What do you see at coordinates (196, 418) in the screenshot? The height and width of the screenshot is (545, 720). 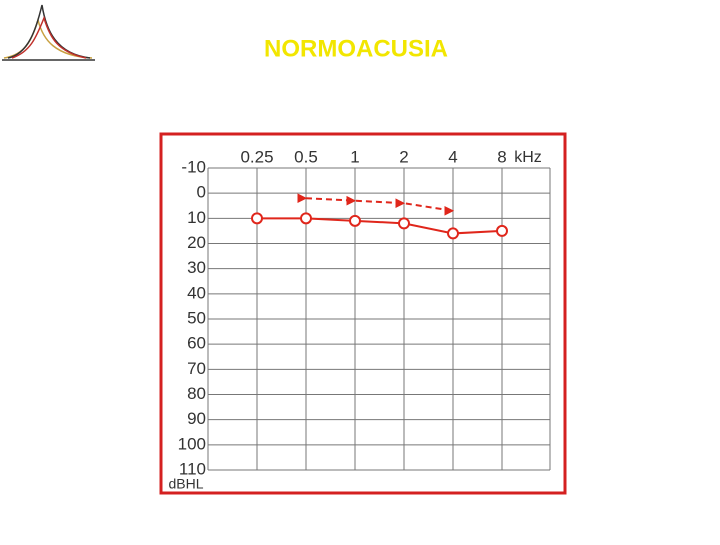 I see `y-tick-label: 90` at bounding box center [196, 418].